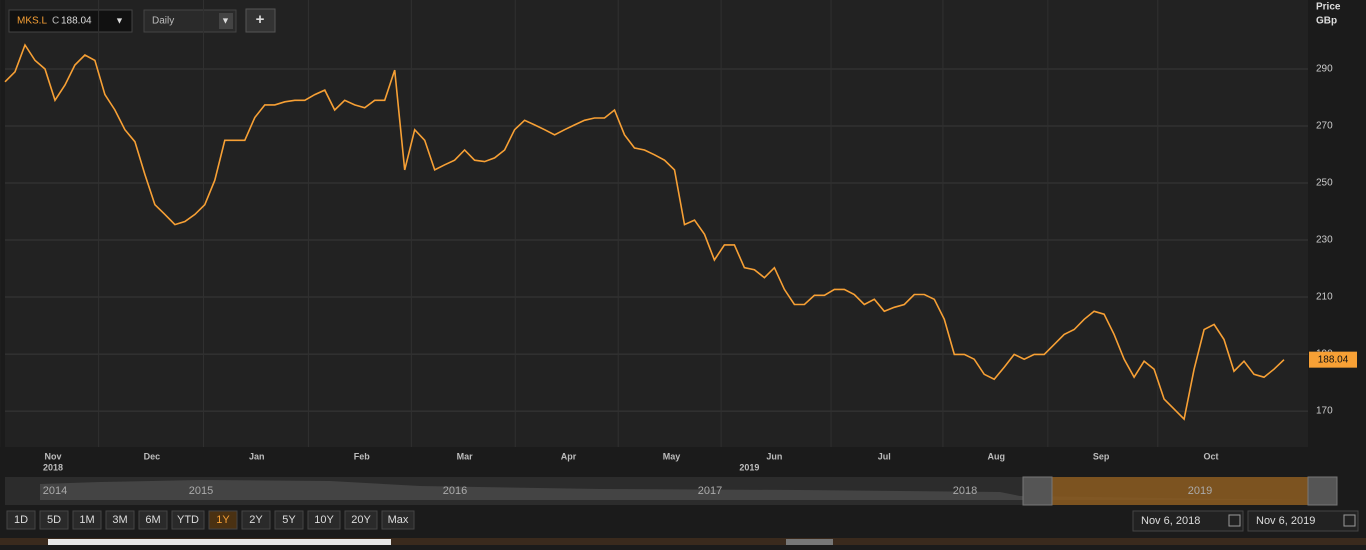 The image size is (1366, 550). What do you see at coordinates (55, 491) in the screenshot?
I see `navigator-year: 2014` at bounding box center [55, 491].